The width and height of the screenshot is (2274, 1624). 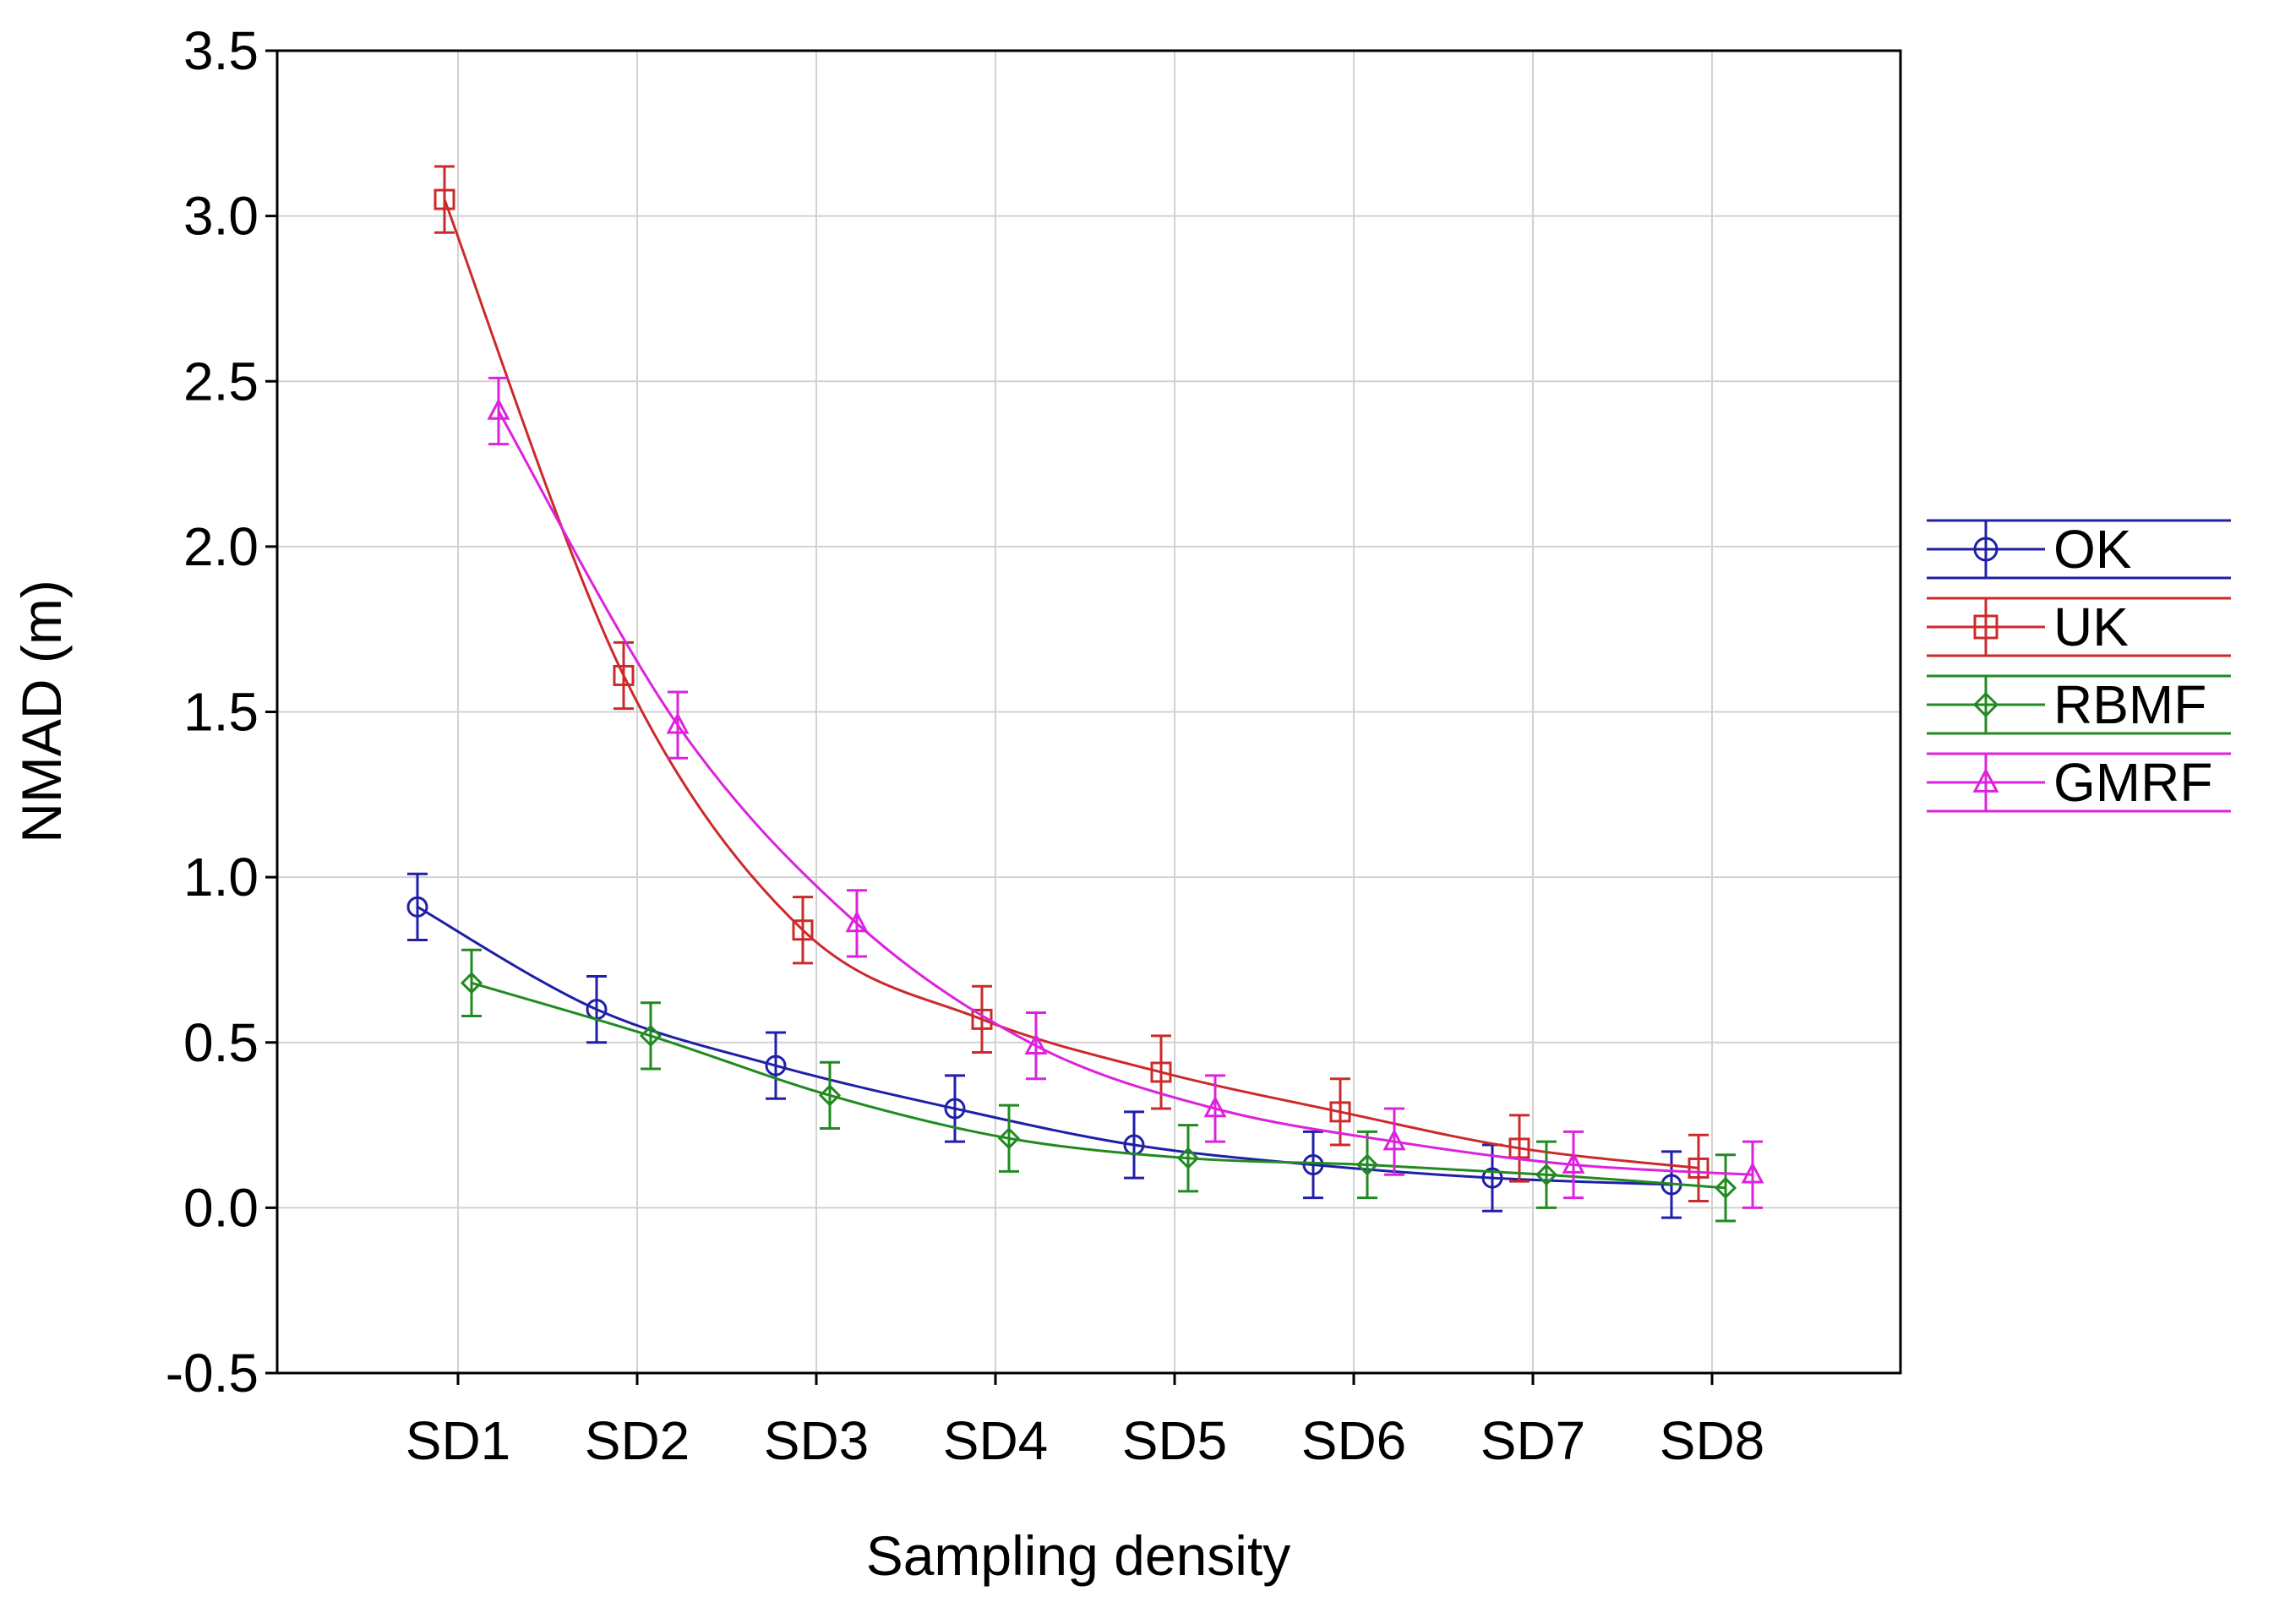 What do you see at coordinates (458, 1440) in the screenshot?
I see `x-tick-label: SD1` at bounding box center [458, 1440].